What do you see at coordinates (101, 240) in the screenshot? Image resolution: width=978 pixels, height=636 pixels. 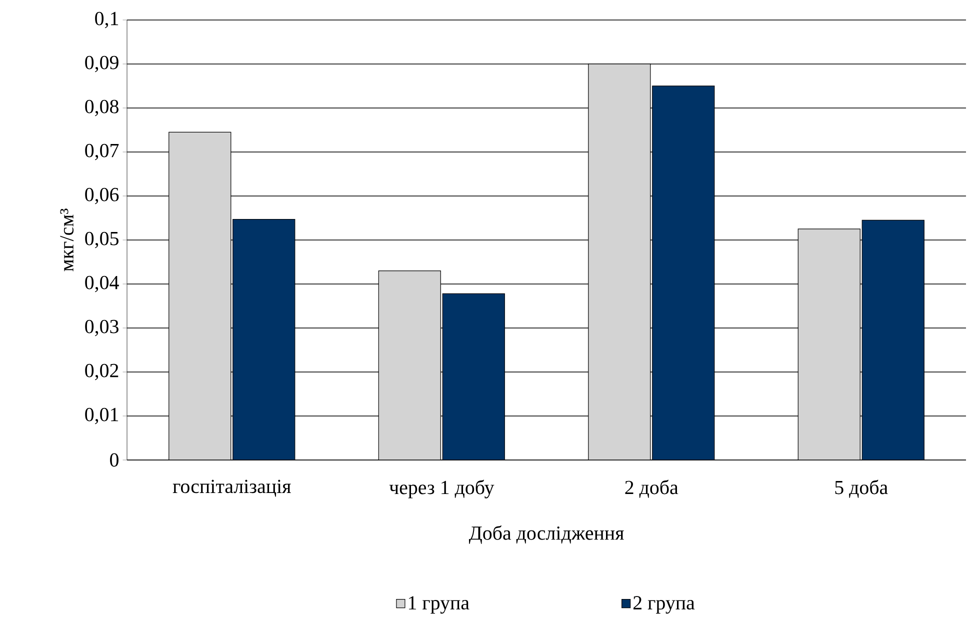 I see `y-tick-label: 0,05` at bounding box center [101, 240].